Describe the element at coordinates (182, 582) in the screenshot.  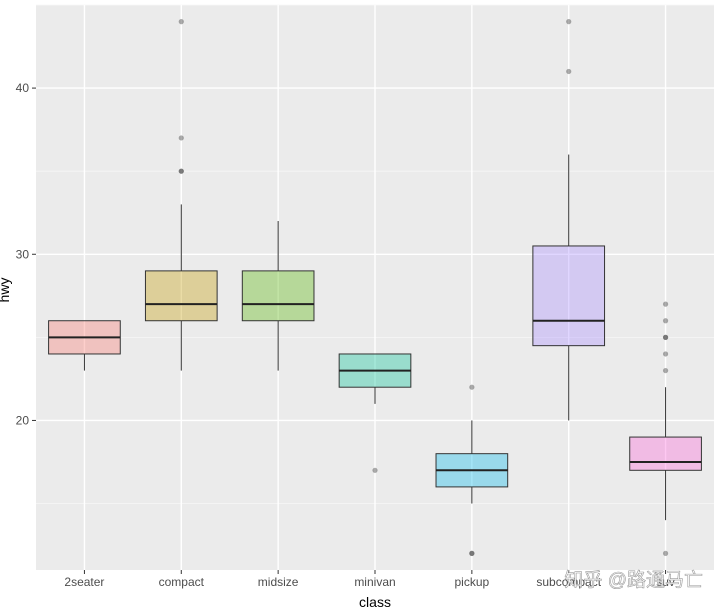
I see `x-tick-label: compact` at that location.